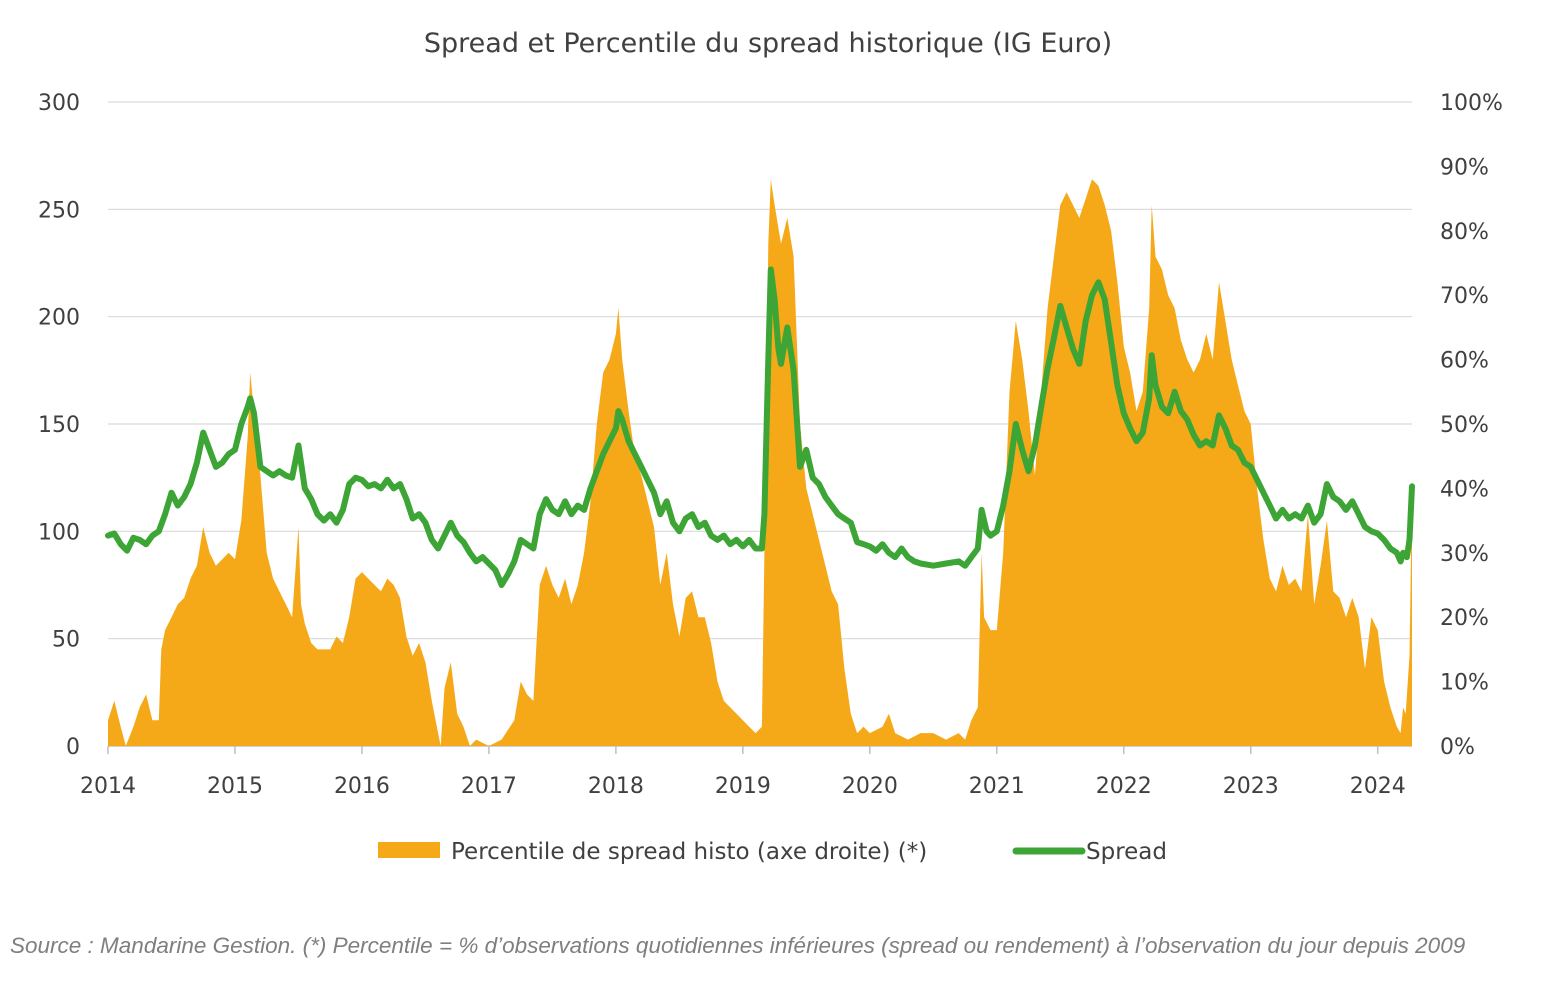  I want to click on x-tick-label: 2022, so click(1124, 786).